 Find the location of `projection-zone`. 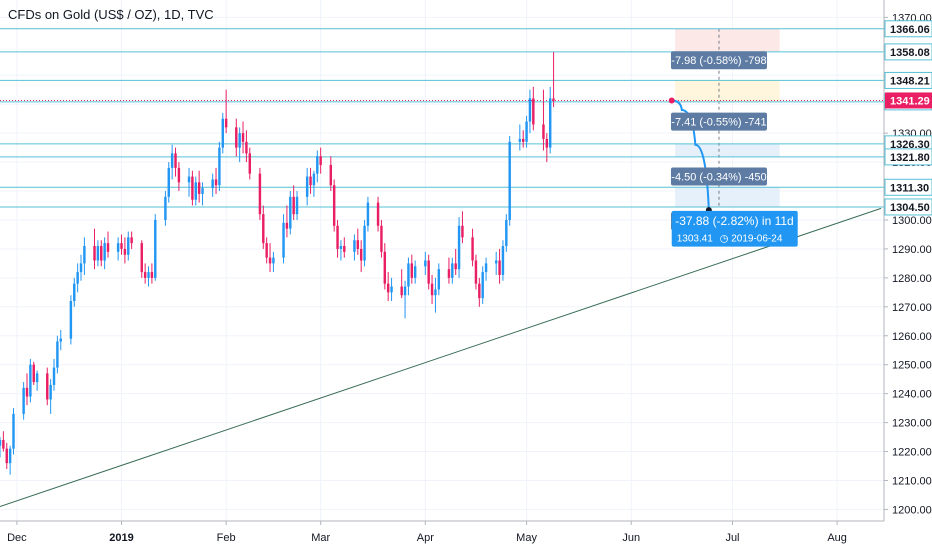

projection-zone is located at coordinates (727, 197).